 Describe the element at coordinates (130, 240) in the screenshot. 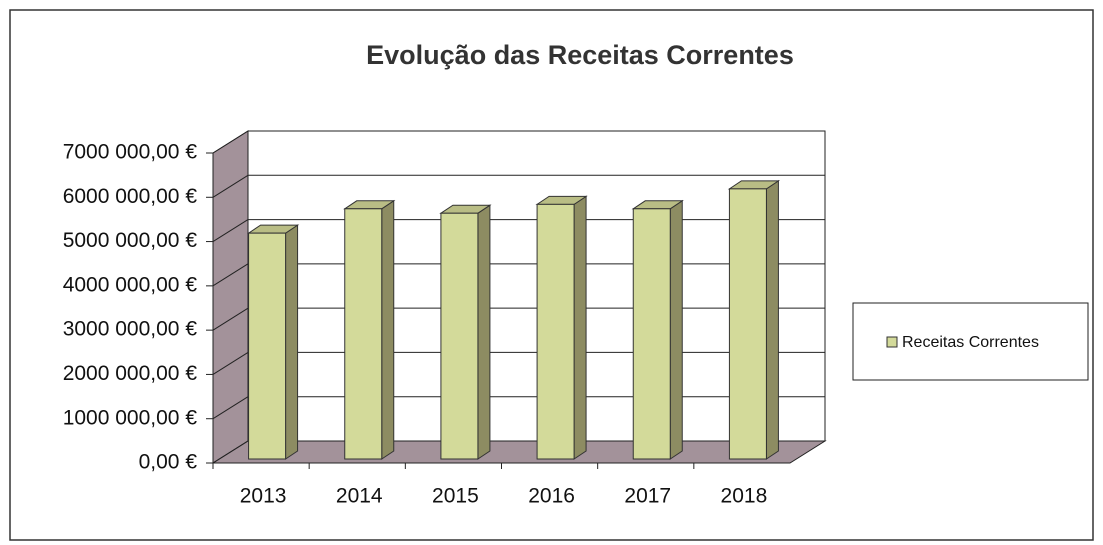

I see `y-tick-label: 5000 000,00 €` at that location.